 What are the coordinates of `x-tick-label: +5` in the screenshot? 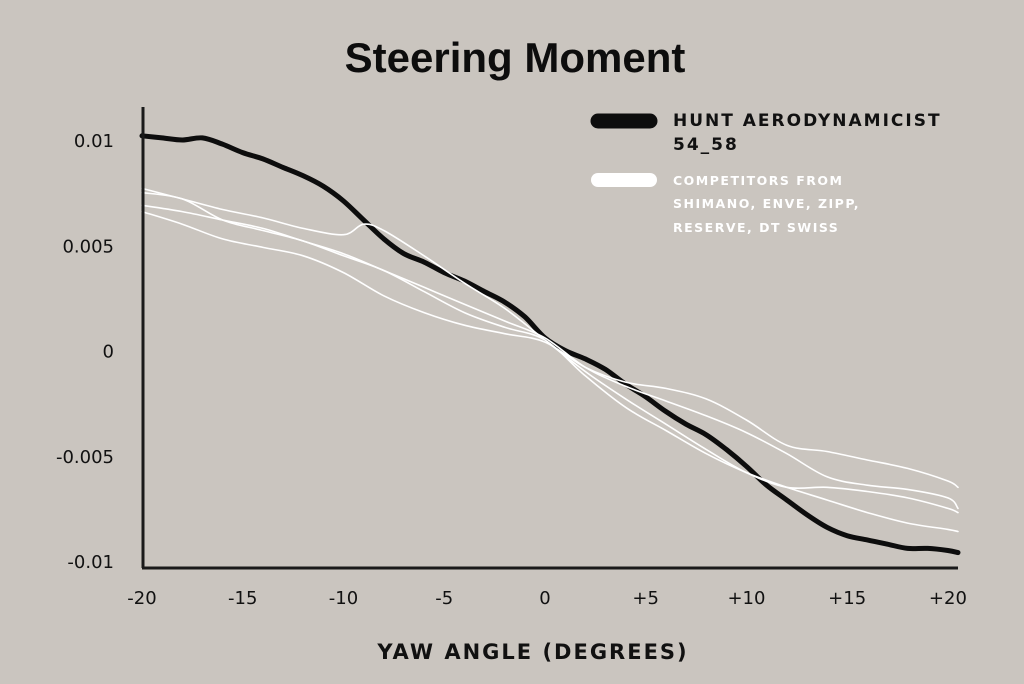 It's located at (645, 598).